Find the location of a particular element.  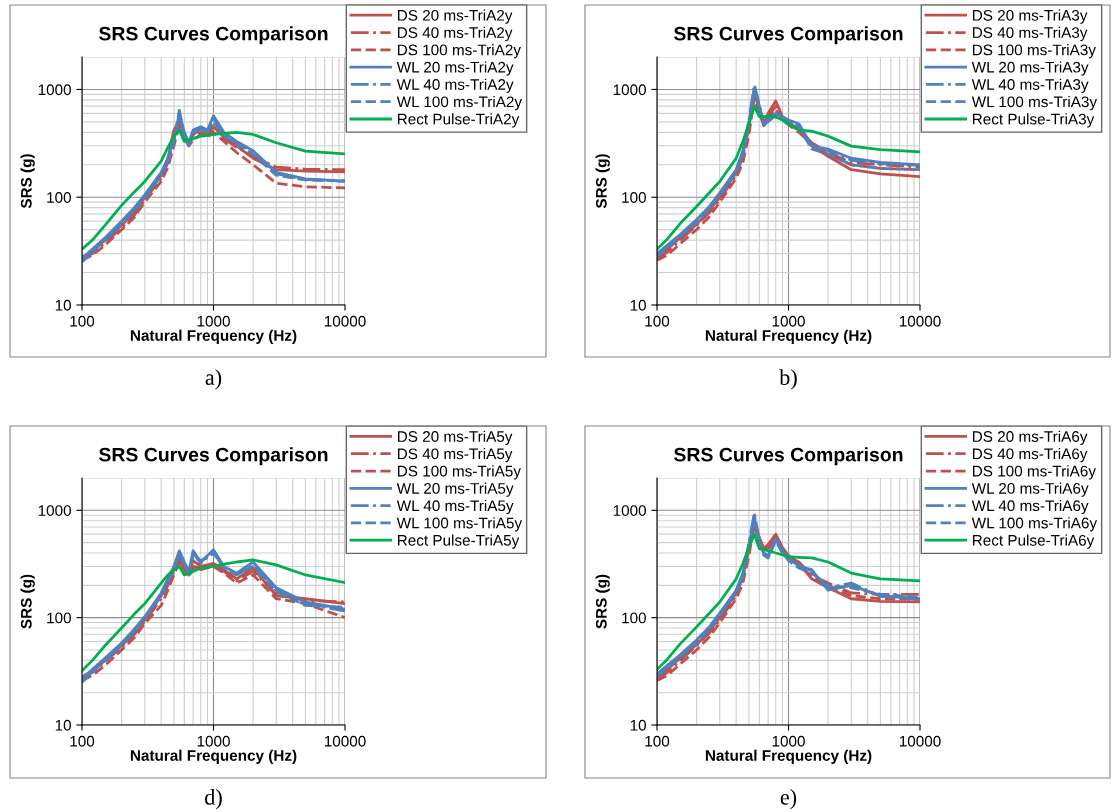

legend-label: WL 100 ms-TriA3y is located at coordinates (1034, 103).